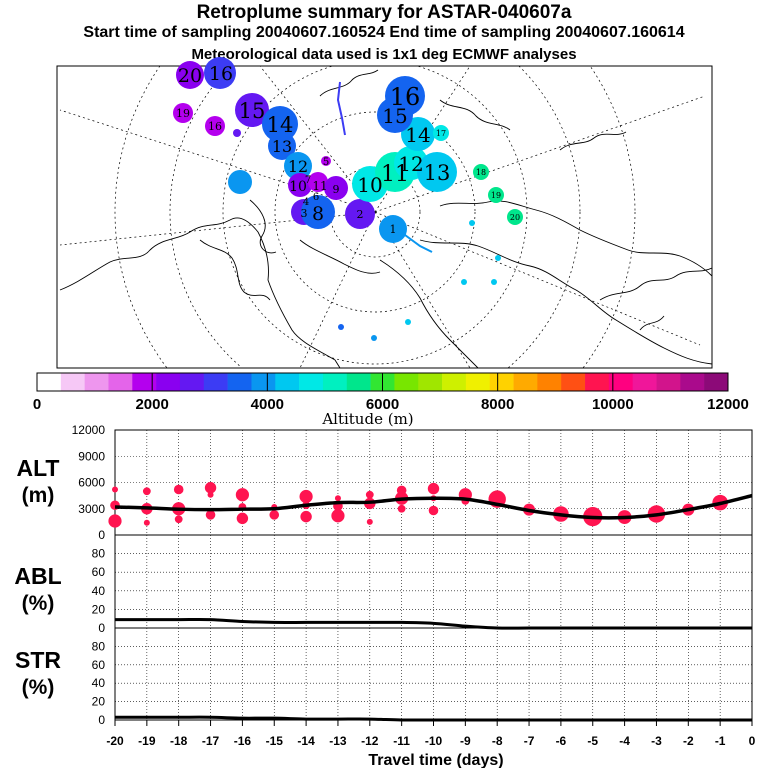 Image resolution: width=768 pixels, height=768 pixels. What do you see at coordinates (183, 113) in the screenshot?
I see `plume-label: 19` at bounding box center [183, 113].